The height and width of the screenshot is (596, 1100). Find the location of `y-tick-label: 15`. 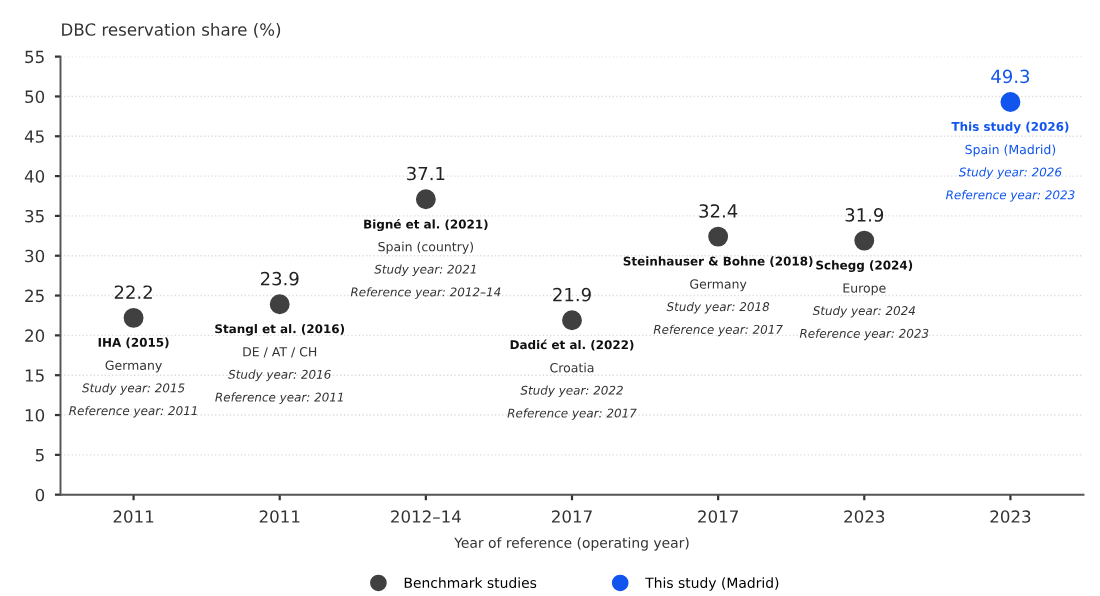

y-tick-label: 15 is located at coordinates (34, 375).